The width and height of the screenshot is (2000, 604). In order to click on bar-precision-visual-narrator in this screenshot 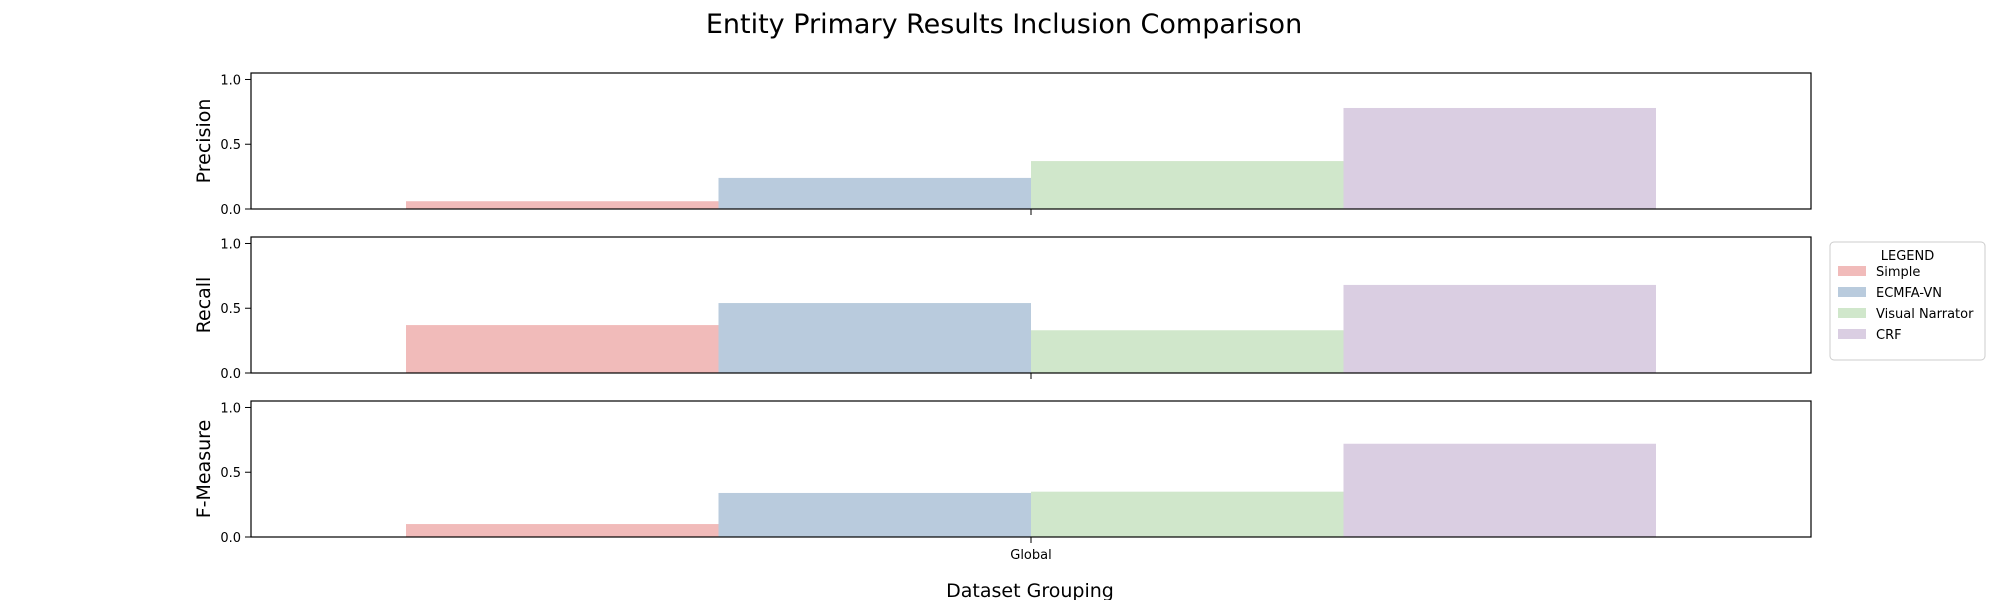, I will do `click(1187, 185)`.